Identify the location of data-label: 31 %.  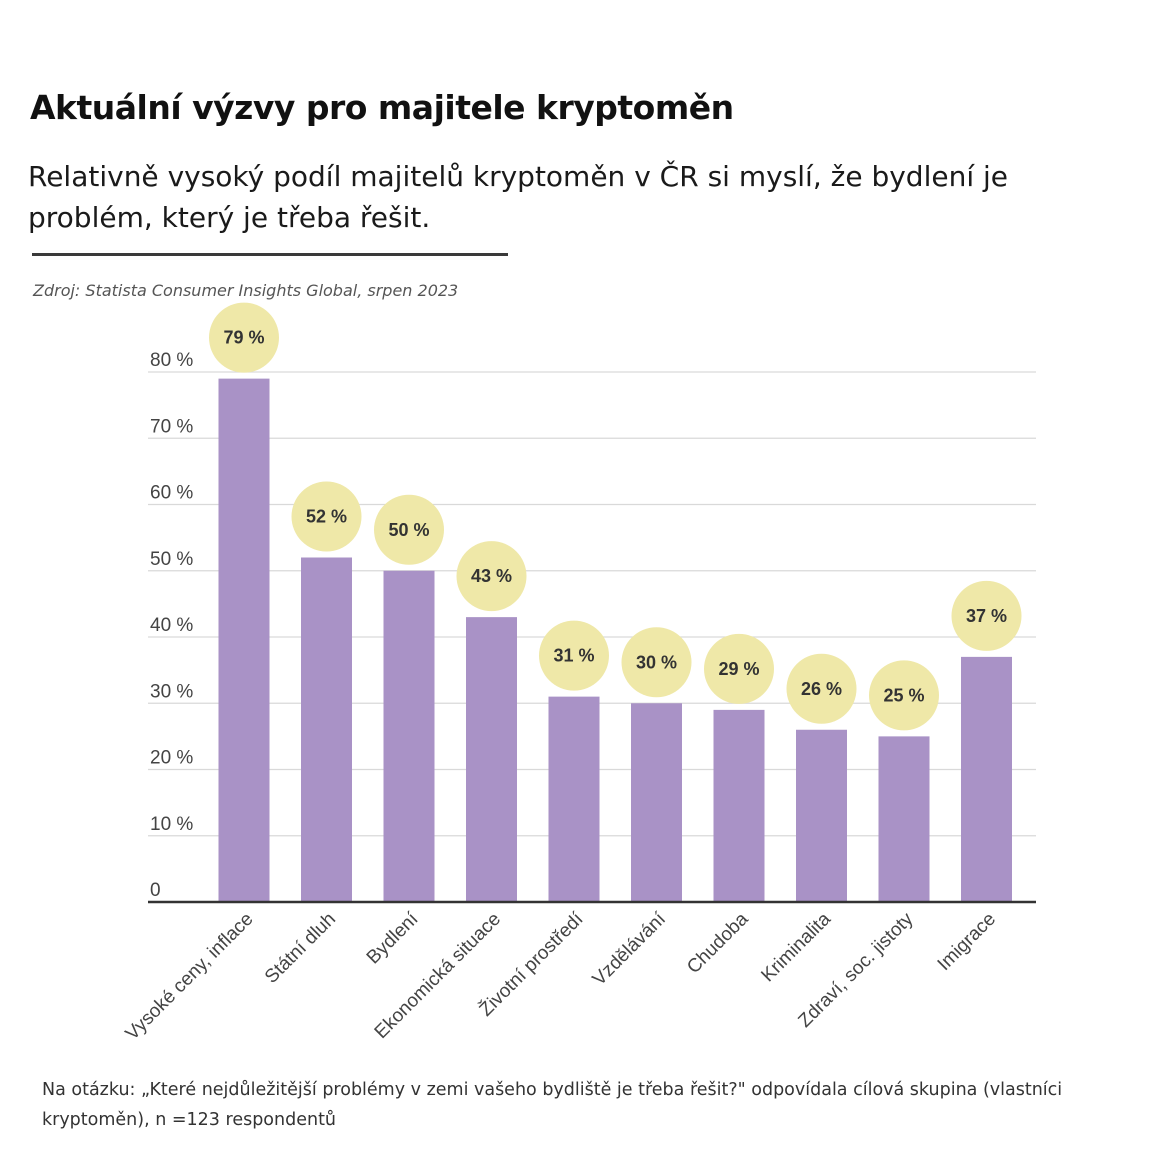
(573, 656).